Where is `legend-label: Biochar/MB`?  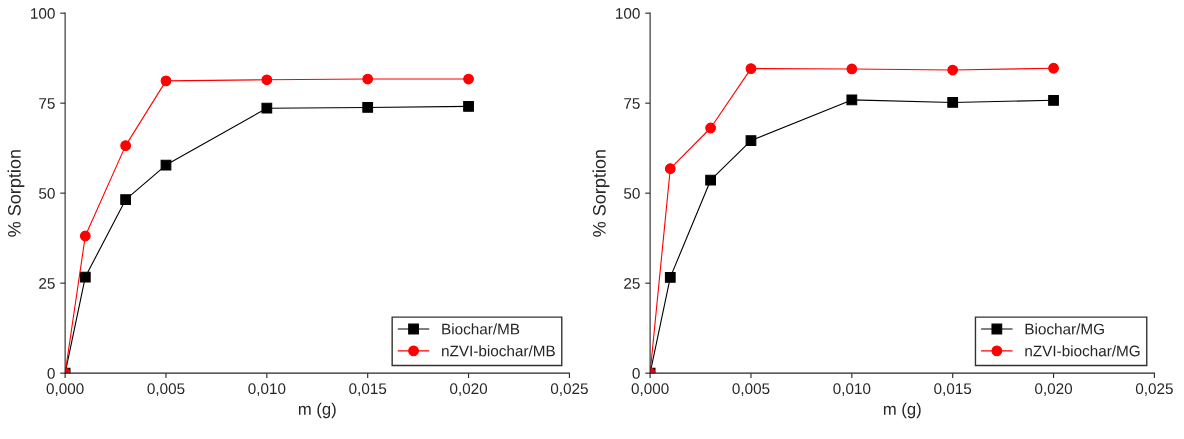 legend-label: Biochar/MB is located at coordinates (481, 329).